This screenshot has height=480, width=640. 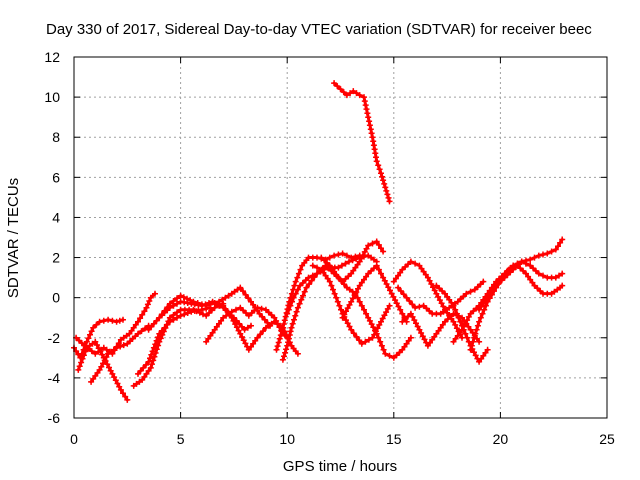 I want to click on x-tick-labels: 0 5 10 15 20 25, so click(x=342, y=439).